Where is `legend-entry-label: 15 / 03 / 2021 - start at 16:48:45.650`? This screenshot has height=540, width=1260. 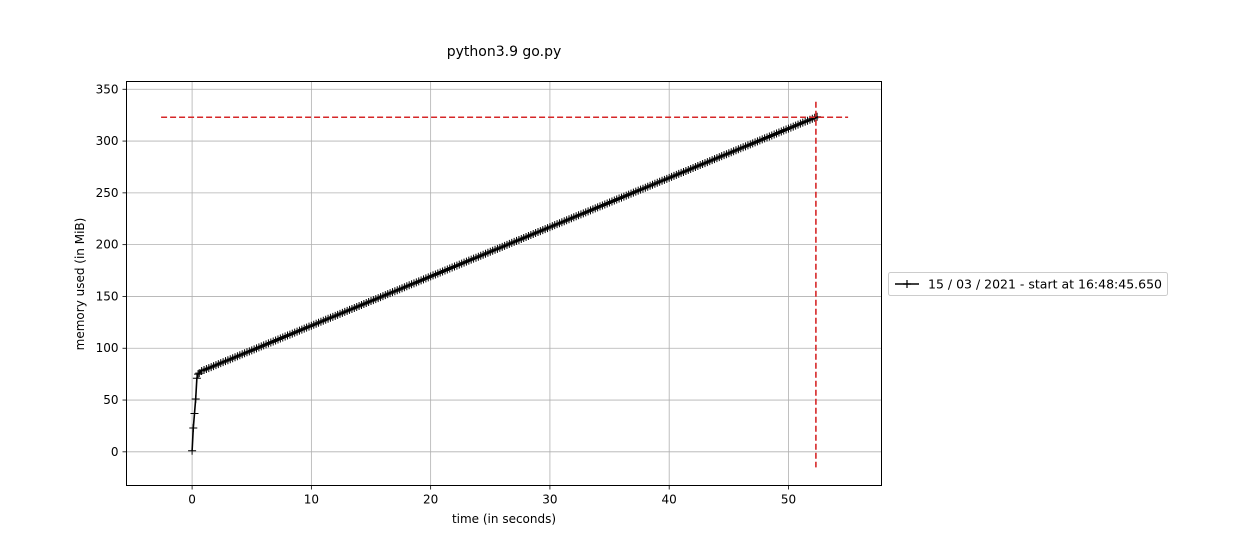 legend-entry-label: 15 / 03 / 2021 - start at 16:48:45.650 is located at coordinates (1045, 284).